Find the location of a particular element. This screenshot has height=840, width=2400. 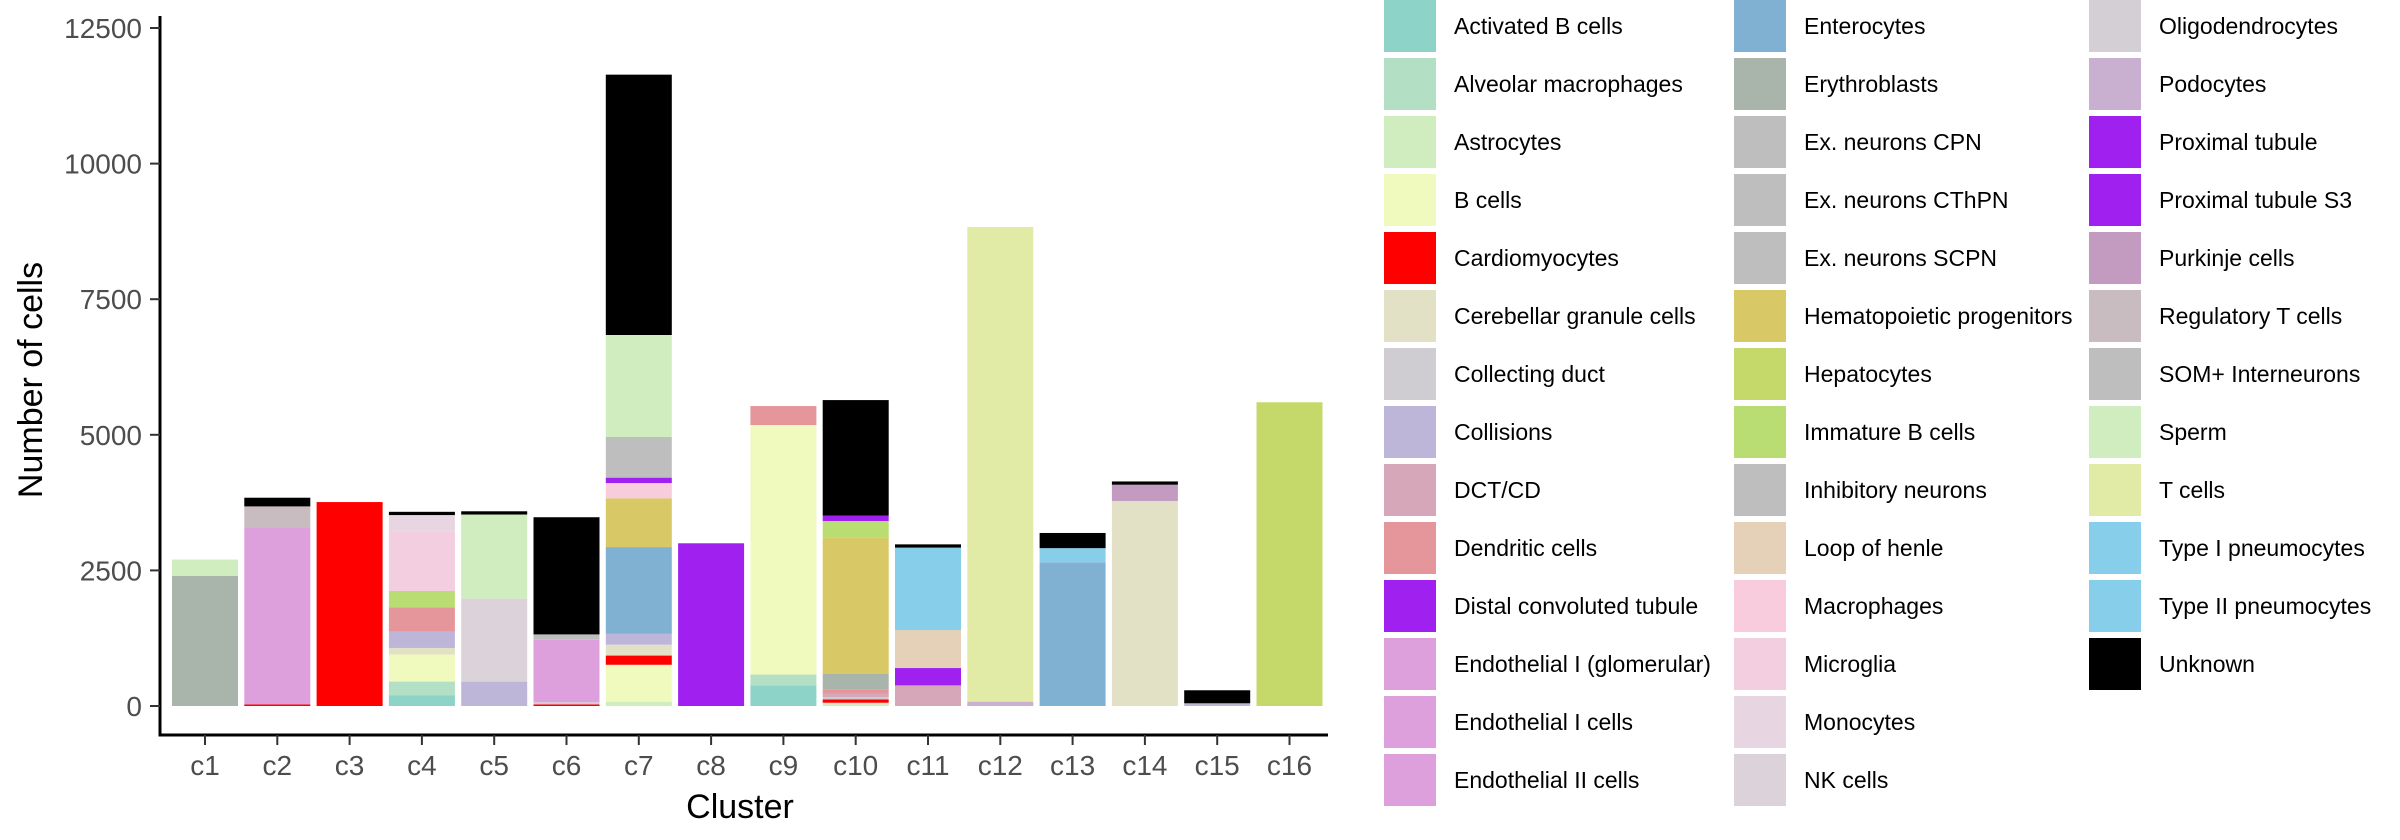

legend-label: Microglia is located at coordinates (1850, 664).